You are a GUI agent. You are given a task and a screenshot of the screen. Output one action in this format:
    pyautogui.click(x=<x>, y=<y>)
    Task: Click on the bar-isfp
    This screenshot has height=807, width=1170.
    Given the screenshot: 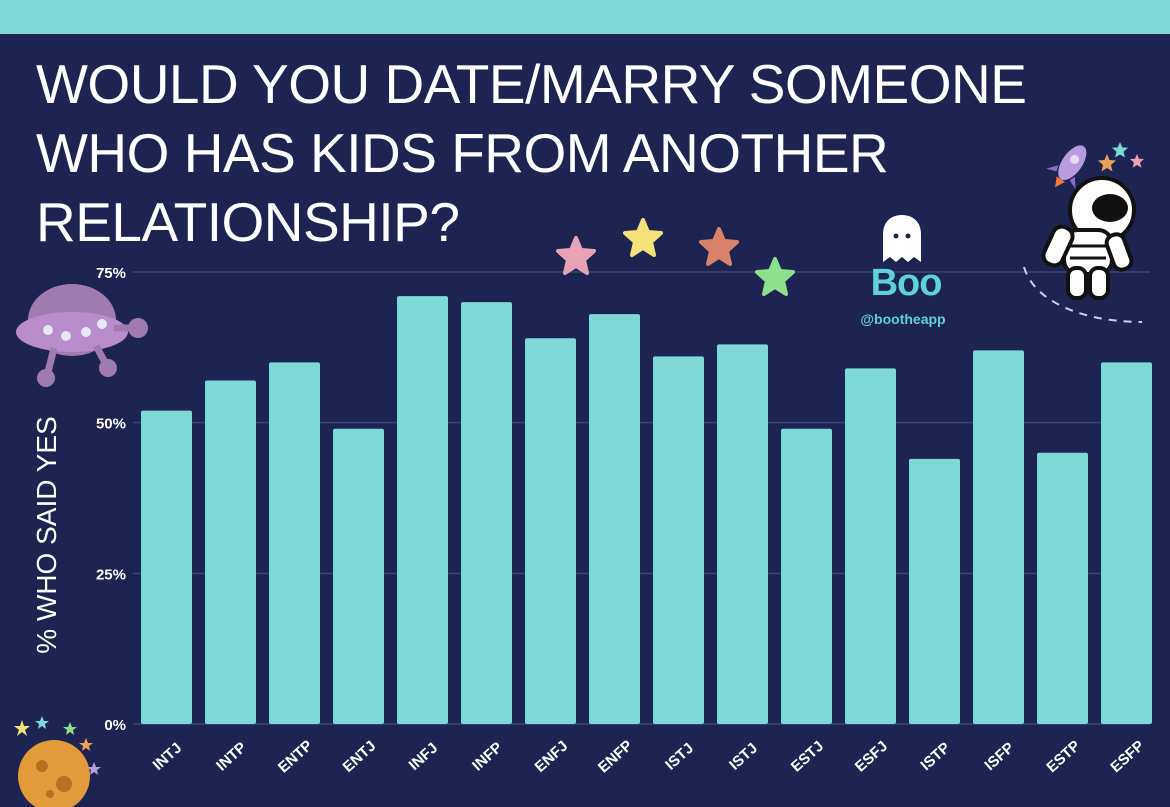 What is the action you would take?
    pyautogui.click(x=998, y=537)
    